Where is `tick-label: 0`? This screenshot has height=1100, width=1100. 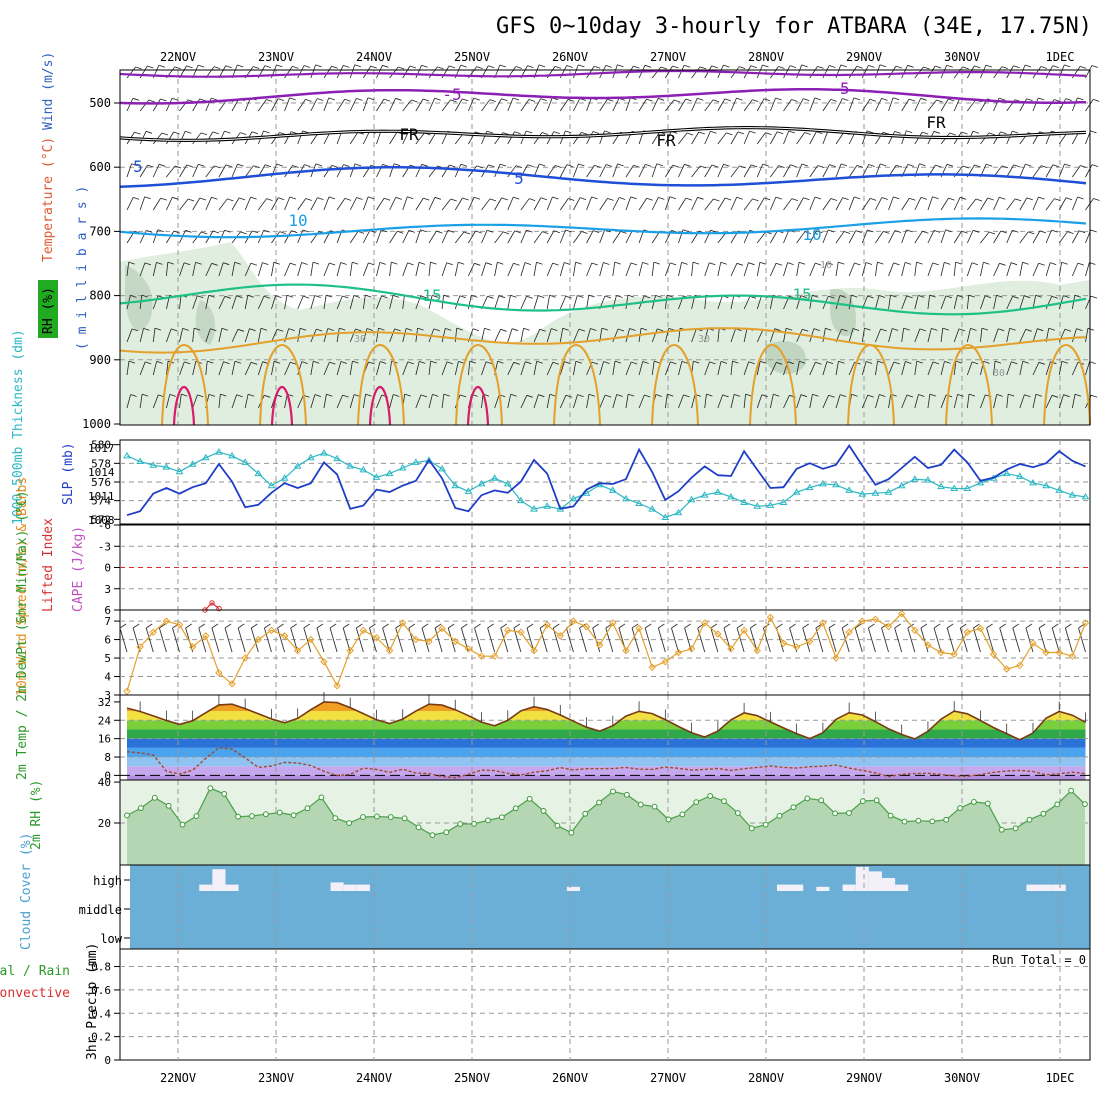 tick-label: 0 is located at coordinates (107, 568).